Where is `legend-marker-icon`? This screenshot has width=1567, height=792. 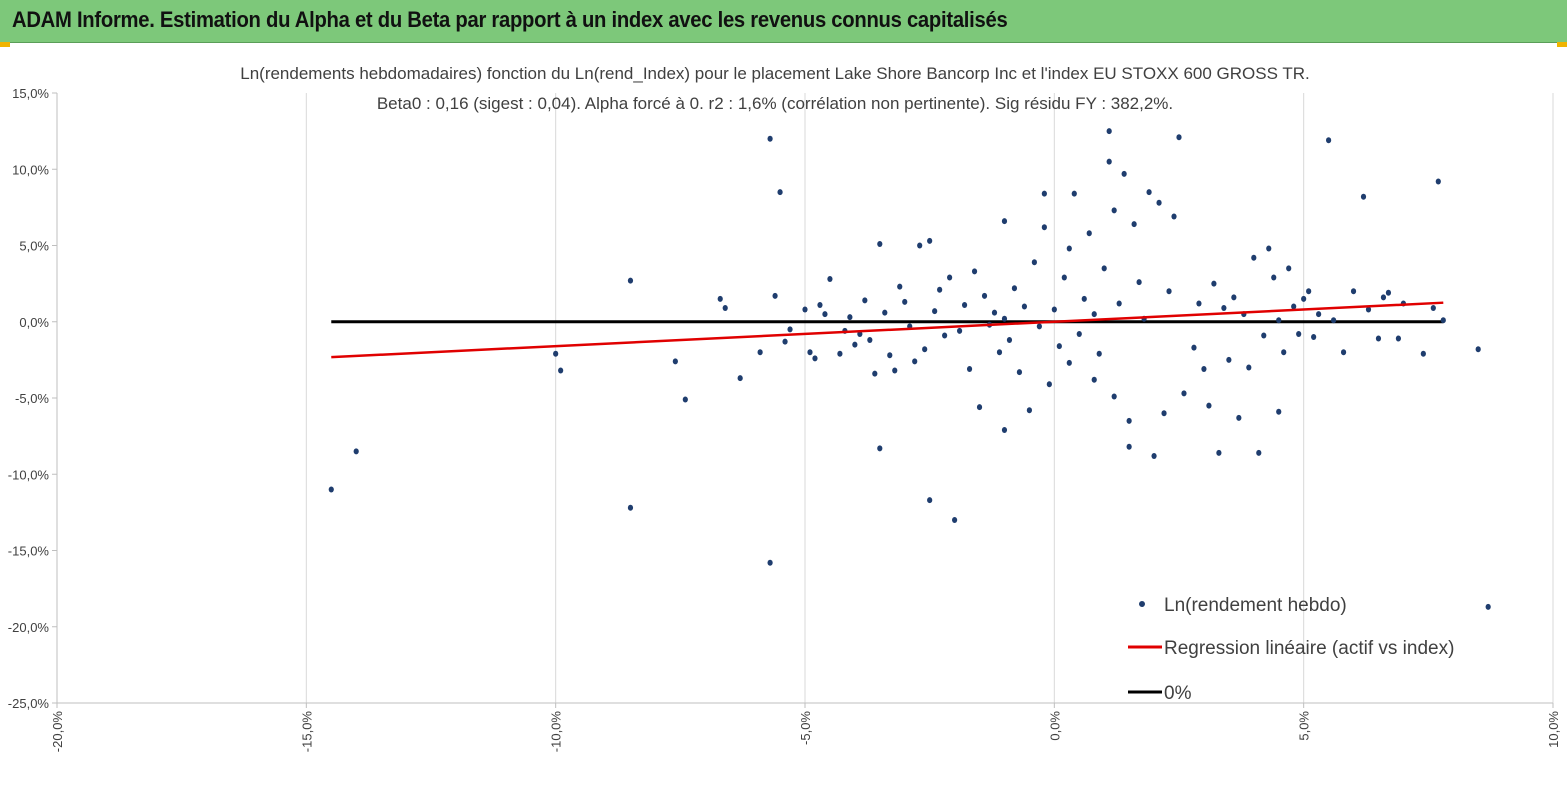
legend-marker-icon is located at coordinates (1142, 604).